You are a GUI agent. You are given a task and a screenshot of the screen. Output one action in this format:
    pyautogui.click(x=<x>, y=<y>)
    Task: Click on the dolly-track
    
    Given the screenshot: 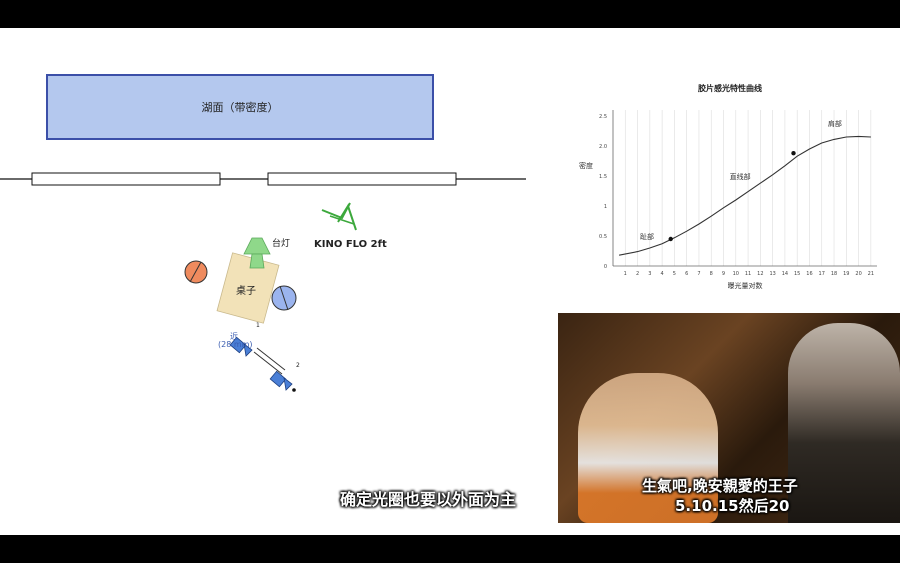 What is the action you would take?
    pyautogui.click(x=268, y=363)
    